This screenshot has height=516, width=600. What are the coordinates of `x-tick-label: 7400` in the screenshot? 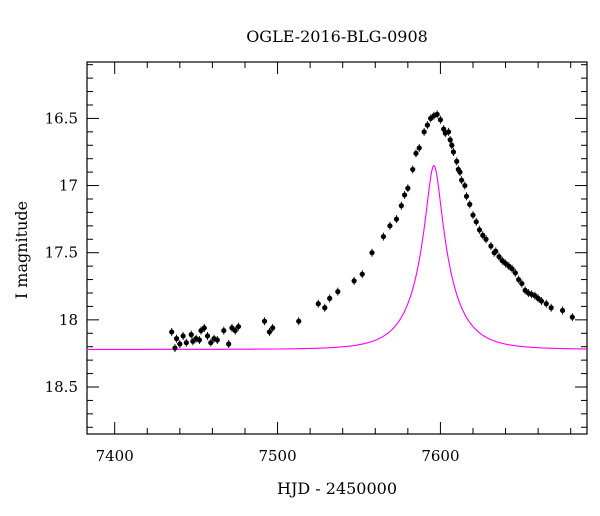 It's located at (115, 456).